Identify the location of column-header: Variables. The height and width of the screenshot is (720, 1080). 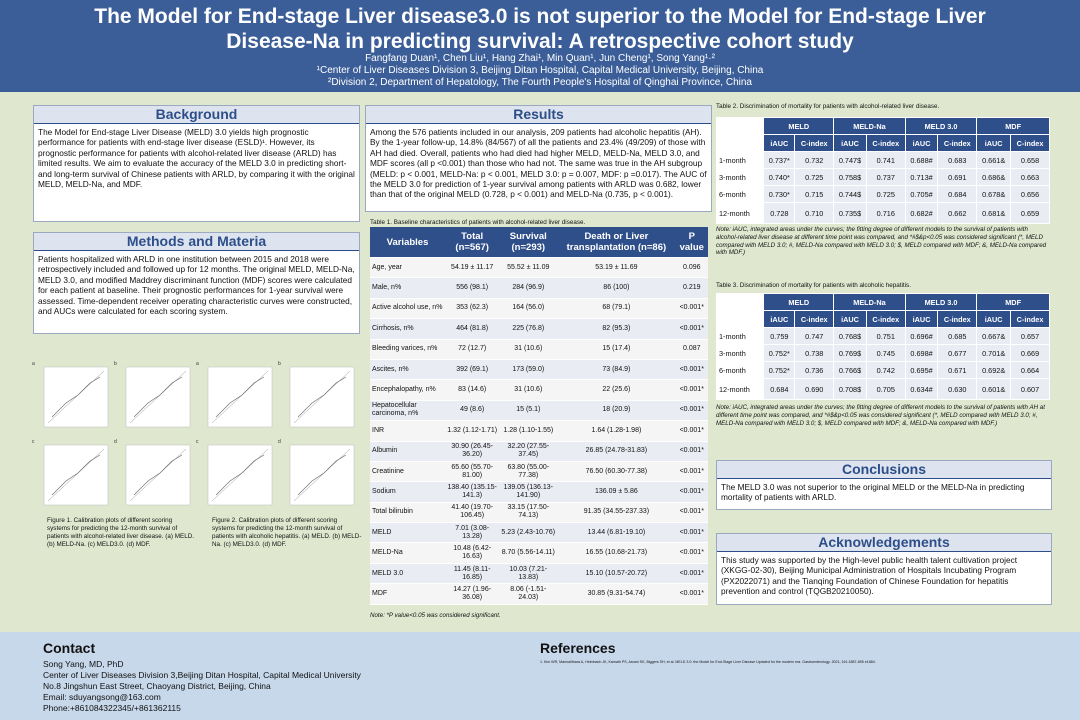
(408, 242).